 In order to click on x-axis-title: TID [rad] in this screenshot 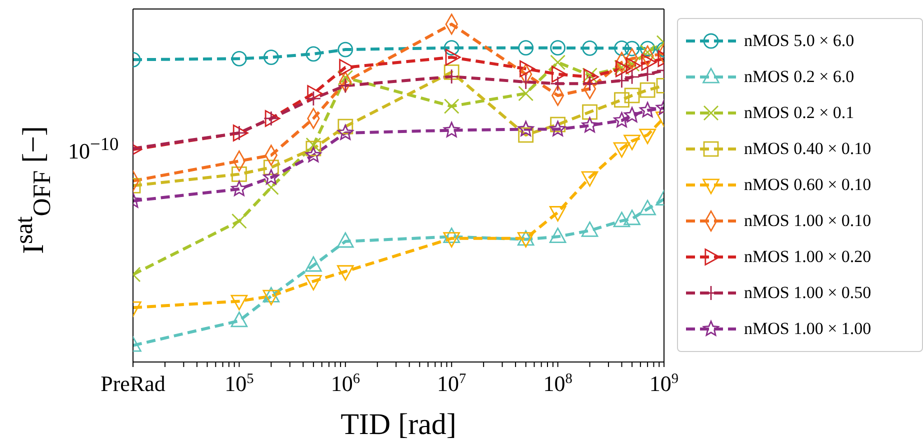, I will do `click(398, 424)`.